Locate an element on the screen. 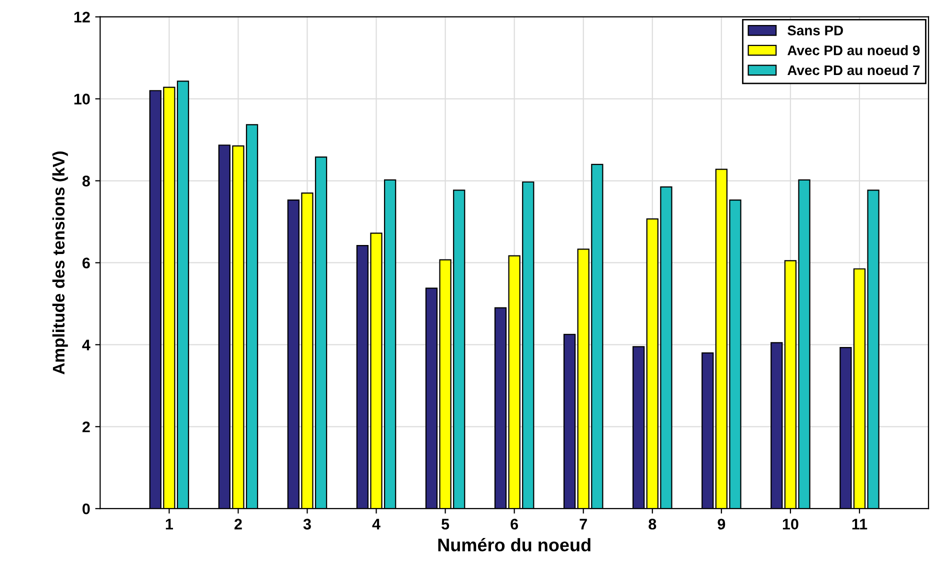 This screenshot has width=936, height=562. legend-label: Avec PD au noeud 9 is located at coordinates (854, 50).